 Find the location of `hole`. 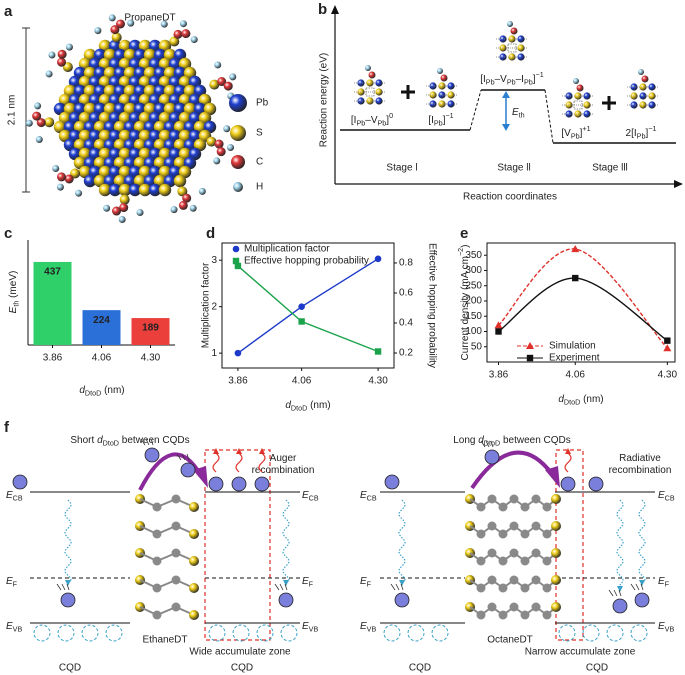

hole is located at coordinates (265, 633).